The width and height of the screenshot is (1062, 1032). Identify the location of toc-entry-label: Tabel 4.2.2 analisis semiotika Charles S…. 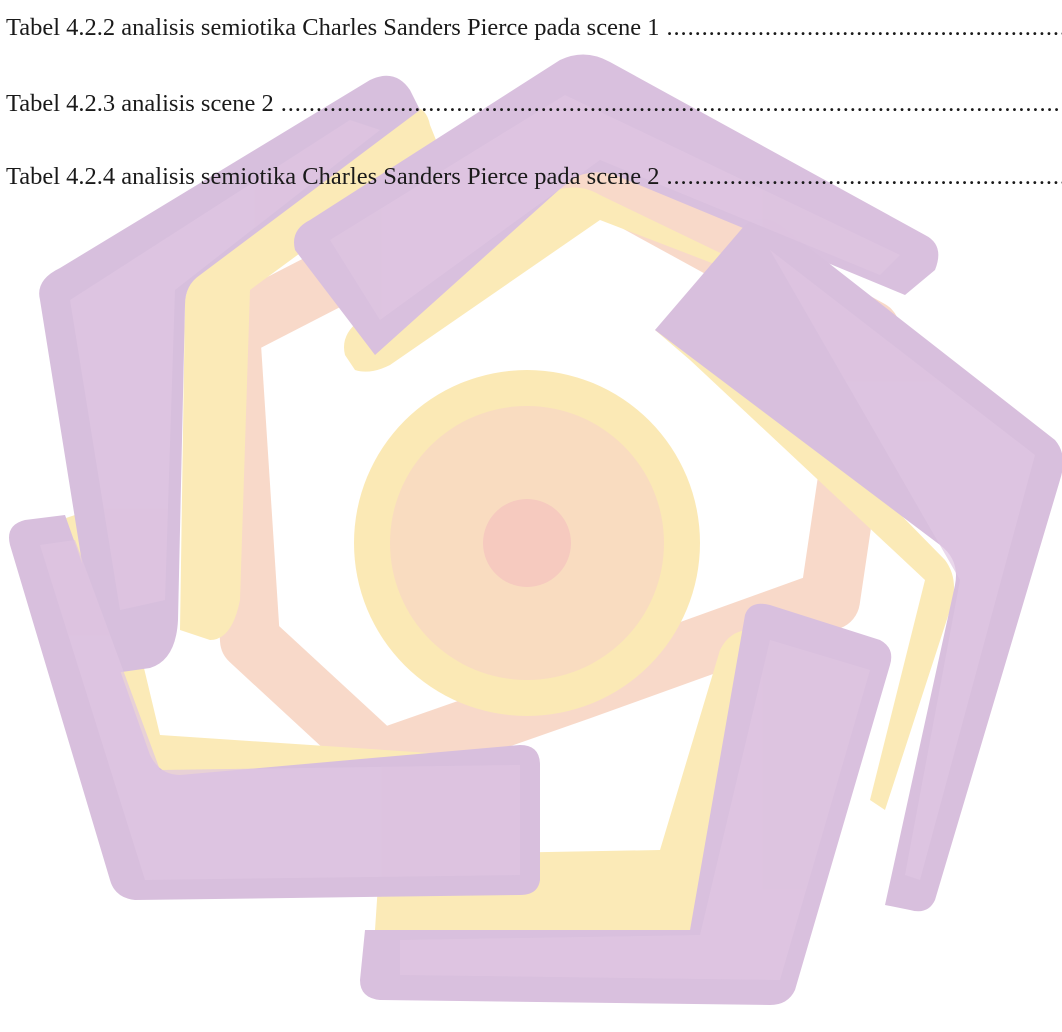
(333, 27).